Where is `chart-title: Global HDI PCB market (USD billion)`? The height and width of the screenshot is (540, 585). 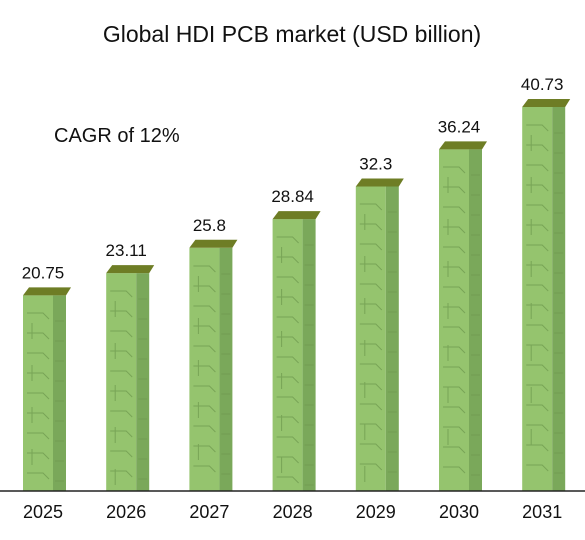 chart-title: Global HDI PCB market (USD billion) is located at coordinates (292, 34).